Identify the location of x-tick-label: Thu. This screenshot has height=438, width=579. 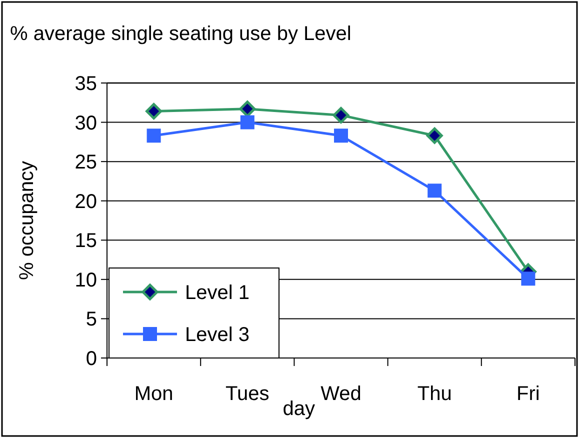
(434, 394).